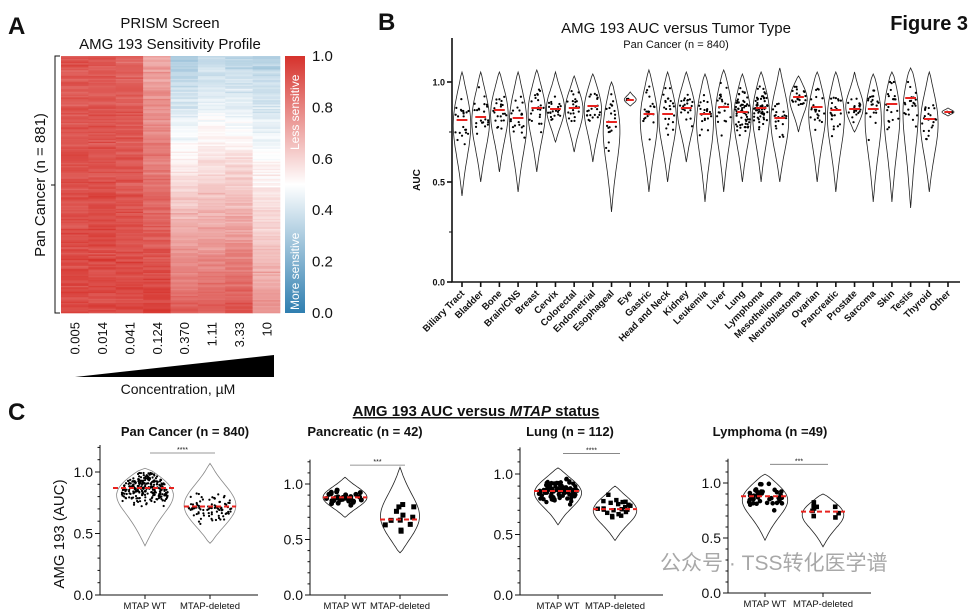  I want to click on y-tick-label: 0.5, so click(712, 538).